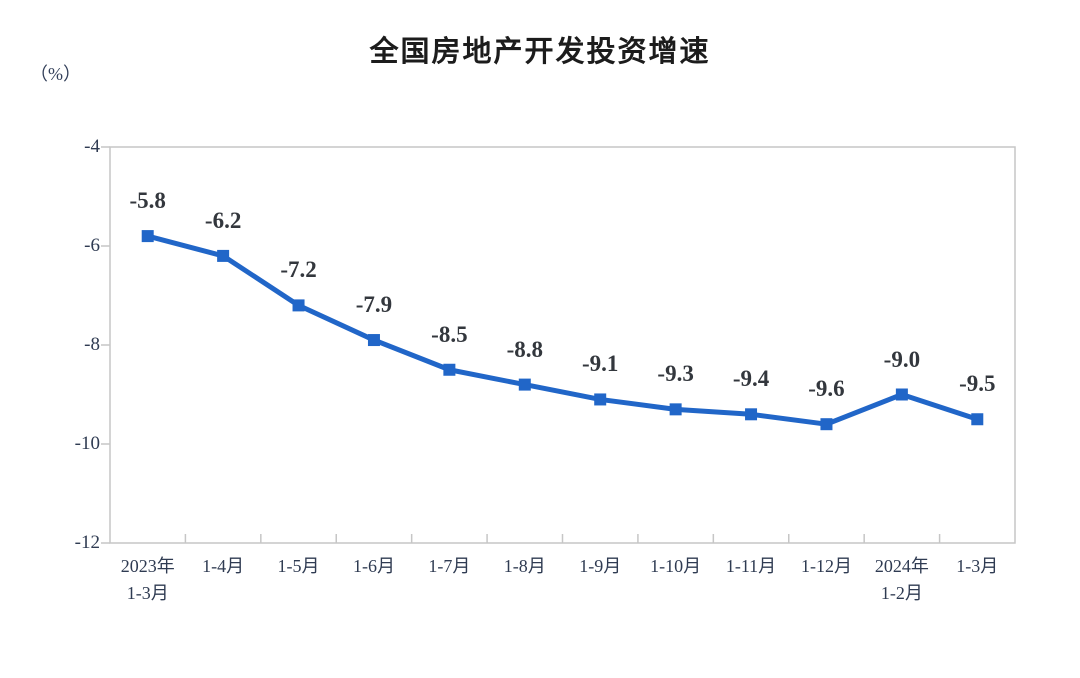  Describe the element at coordinates (449, 334) in the screenshot. I see `data-point-label: -8.5` at that location.